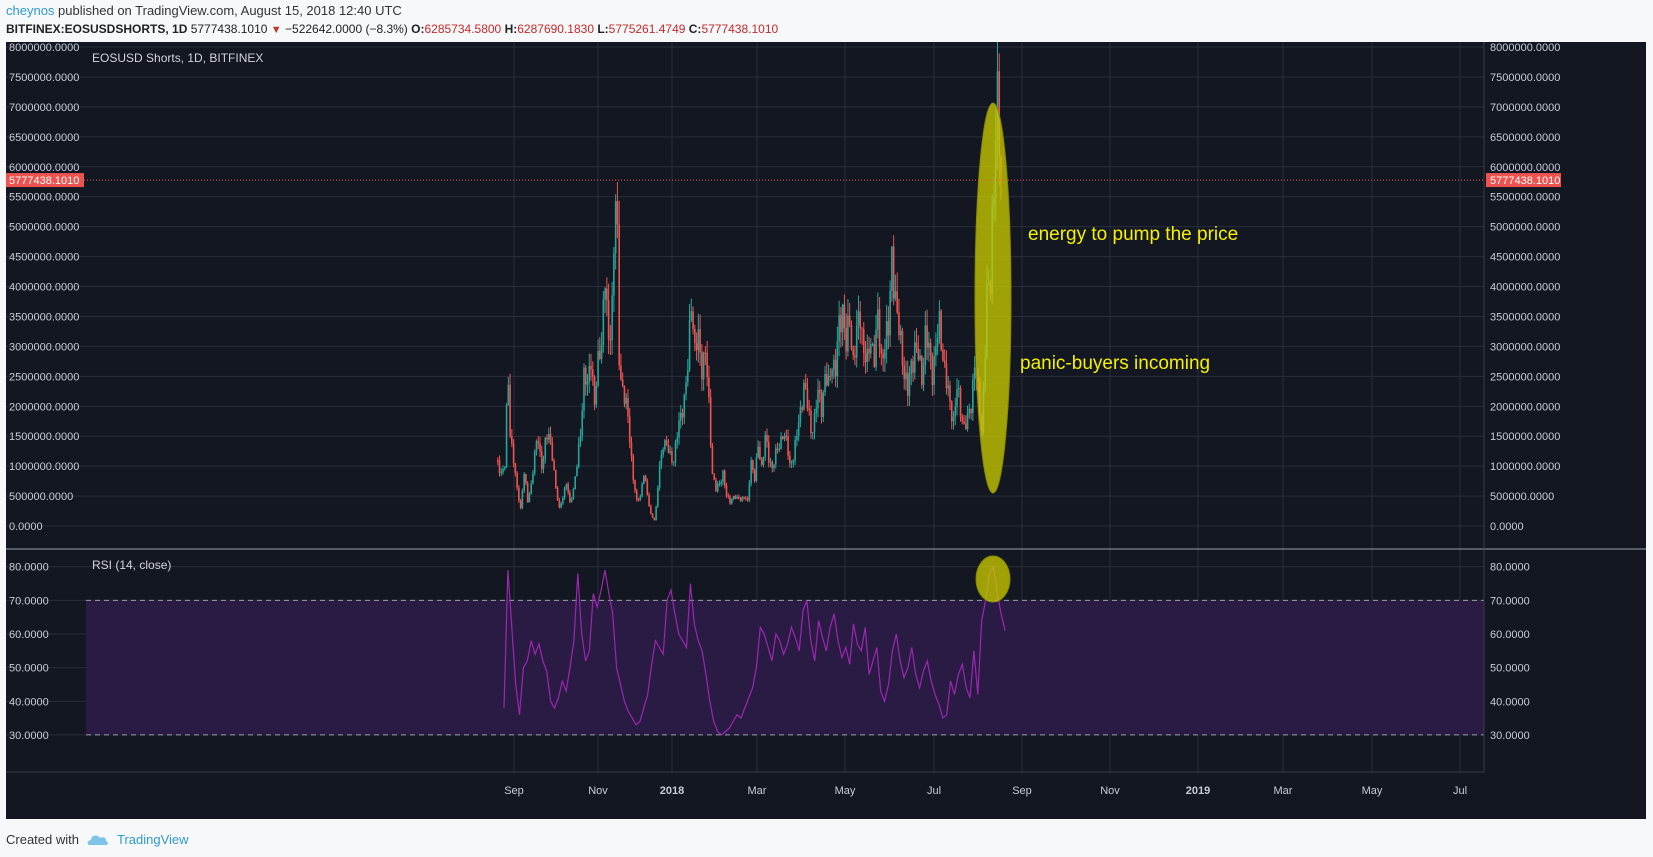 The height and width of the screenshot is (857, 1653). Describe the element at coordinates (346, 29) in the screenshot. I see `price-change: −522642.0000 (−8.3%)` at that location.